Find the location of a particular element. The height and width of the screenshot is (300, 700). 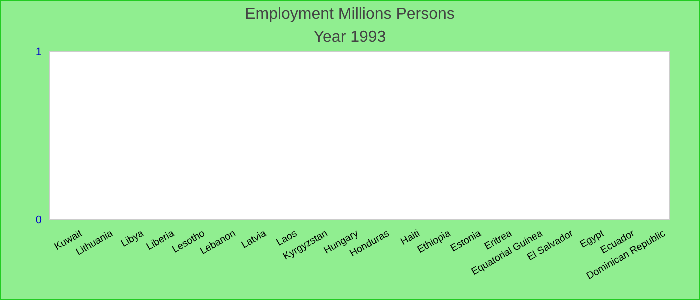

y-tick-label: 1 is located at coordinates (39, 52).